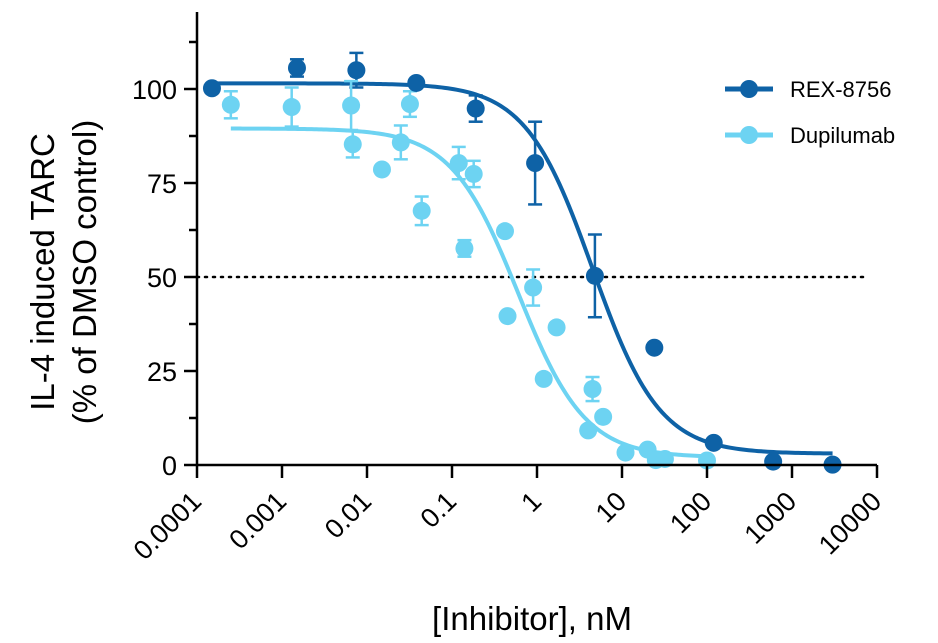 This screenshot has width=938, height=643. What do you see at coordinates (162, 184) in the screenshot?
I see `y-tick-label: 75` at bounding box center [162, 184].